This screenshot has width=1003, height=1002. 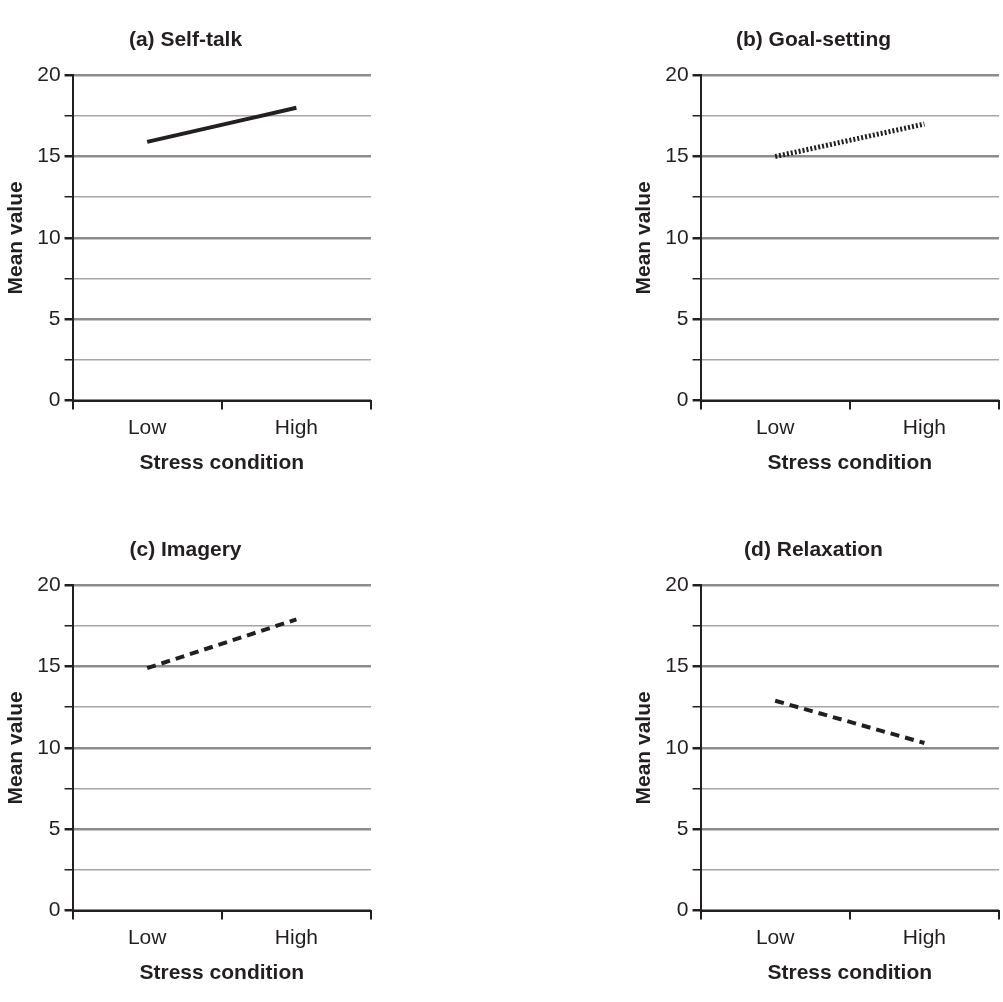 What do you see at coordinates (813, 549) in the screenshot?
I see `chart-title: (d) Relaxation` at bounding box center [813, 549].